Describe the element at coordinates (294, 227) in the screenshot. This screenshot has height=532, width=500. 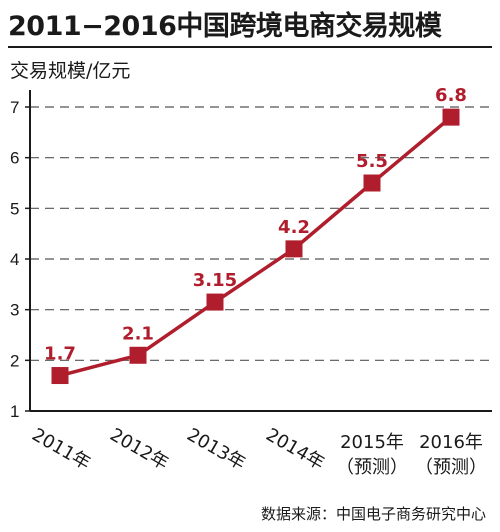
I see `data-label: 4.2` at that location.